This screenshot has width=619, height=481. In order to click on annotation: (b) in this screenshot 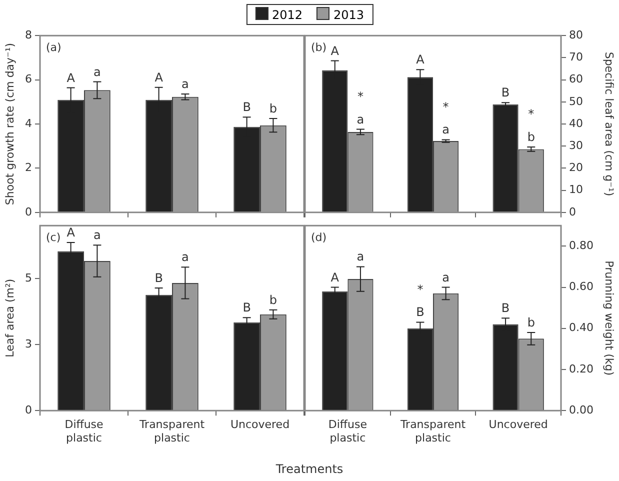, I will do `click(319, 47)`.